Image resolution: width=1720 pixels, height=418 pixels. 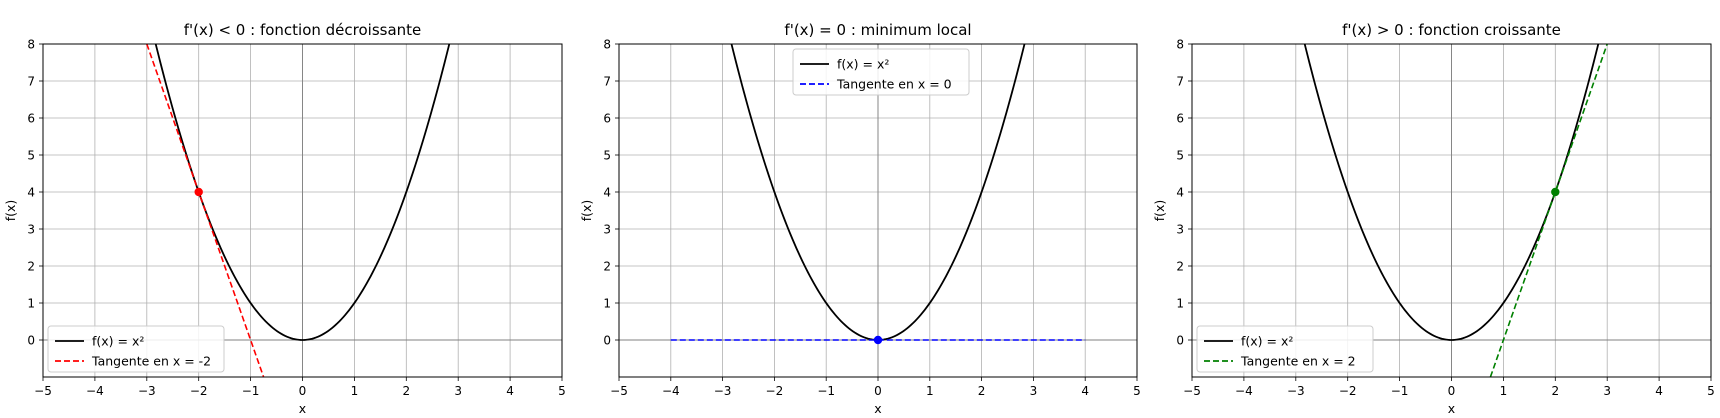 I want to click on chart-title: f'(x) > 0 : fonction croissante, so click(x=1451, y=30).